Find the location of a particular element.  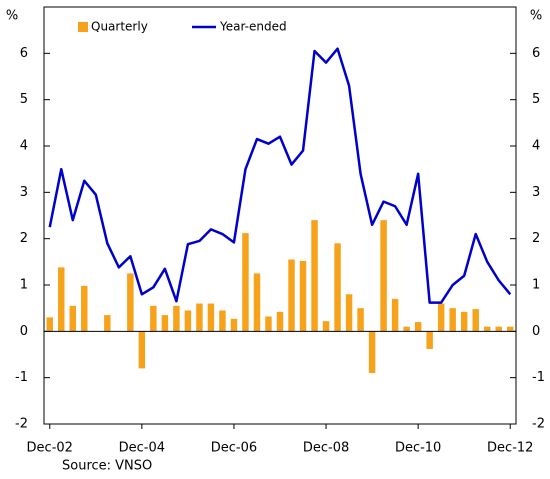

y2-tick-label: 1 is located at coordinates (536, 285).